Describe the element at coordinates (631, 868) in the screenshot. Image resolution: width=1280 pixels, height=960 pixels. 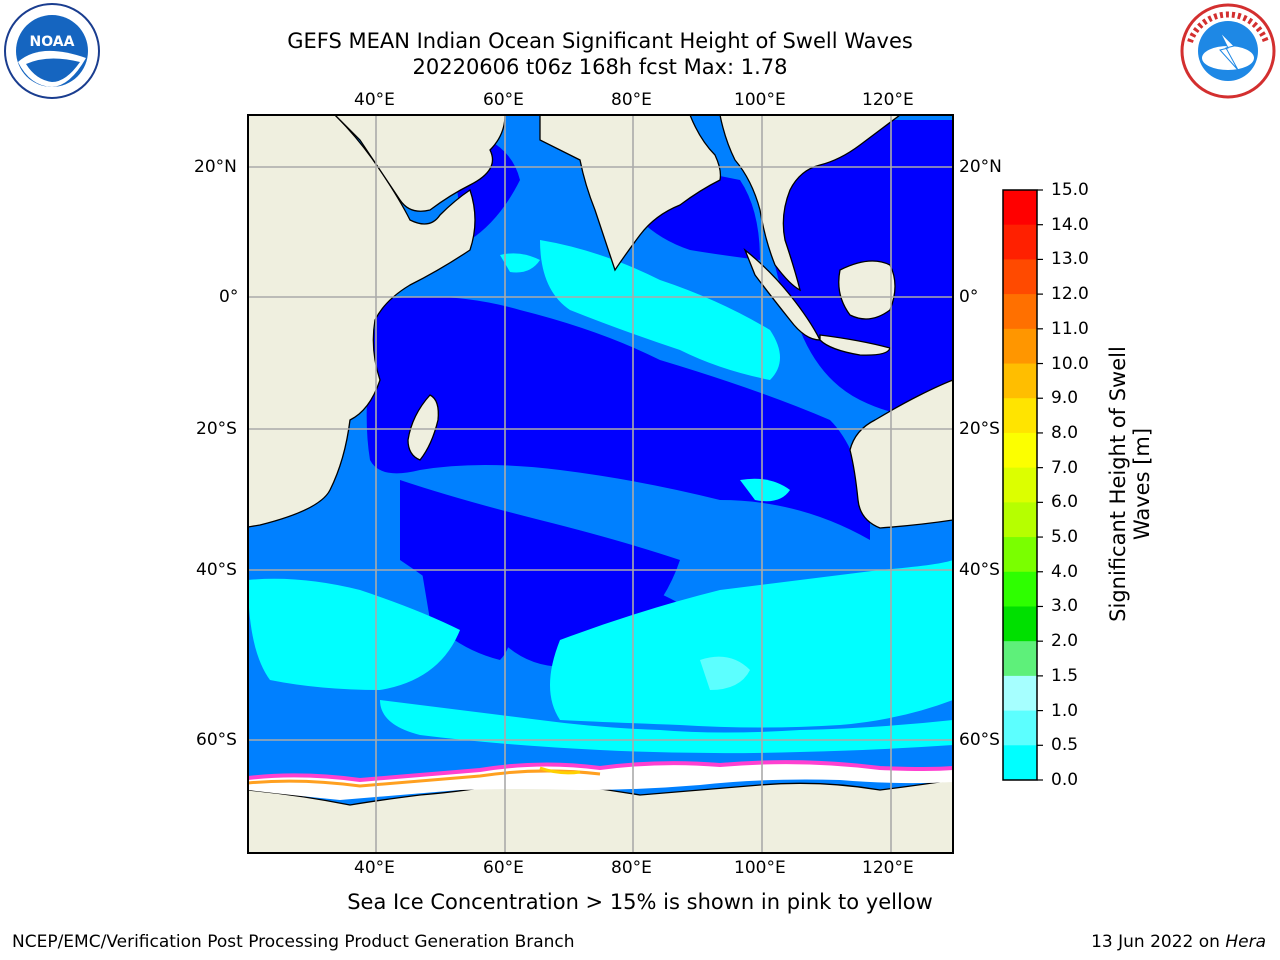
I see `lon-label-bottom: 80°E` at that location.